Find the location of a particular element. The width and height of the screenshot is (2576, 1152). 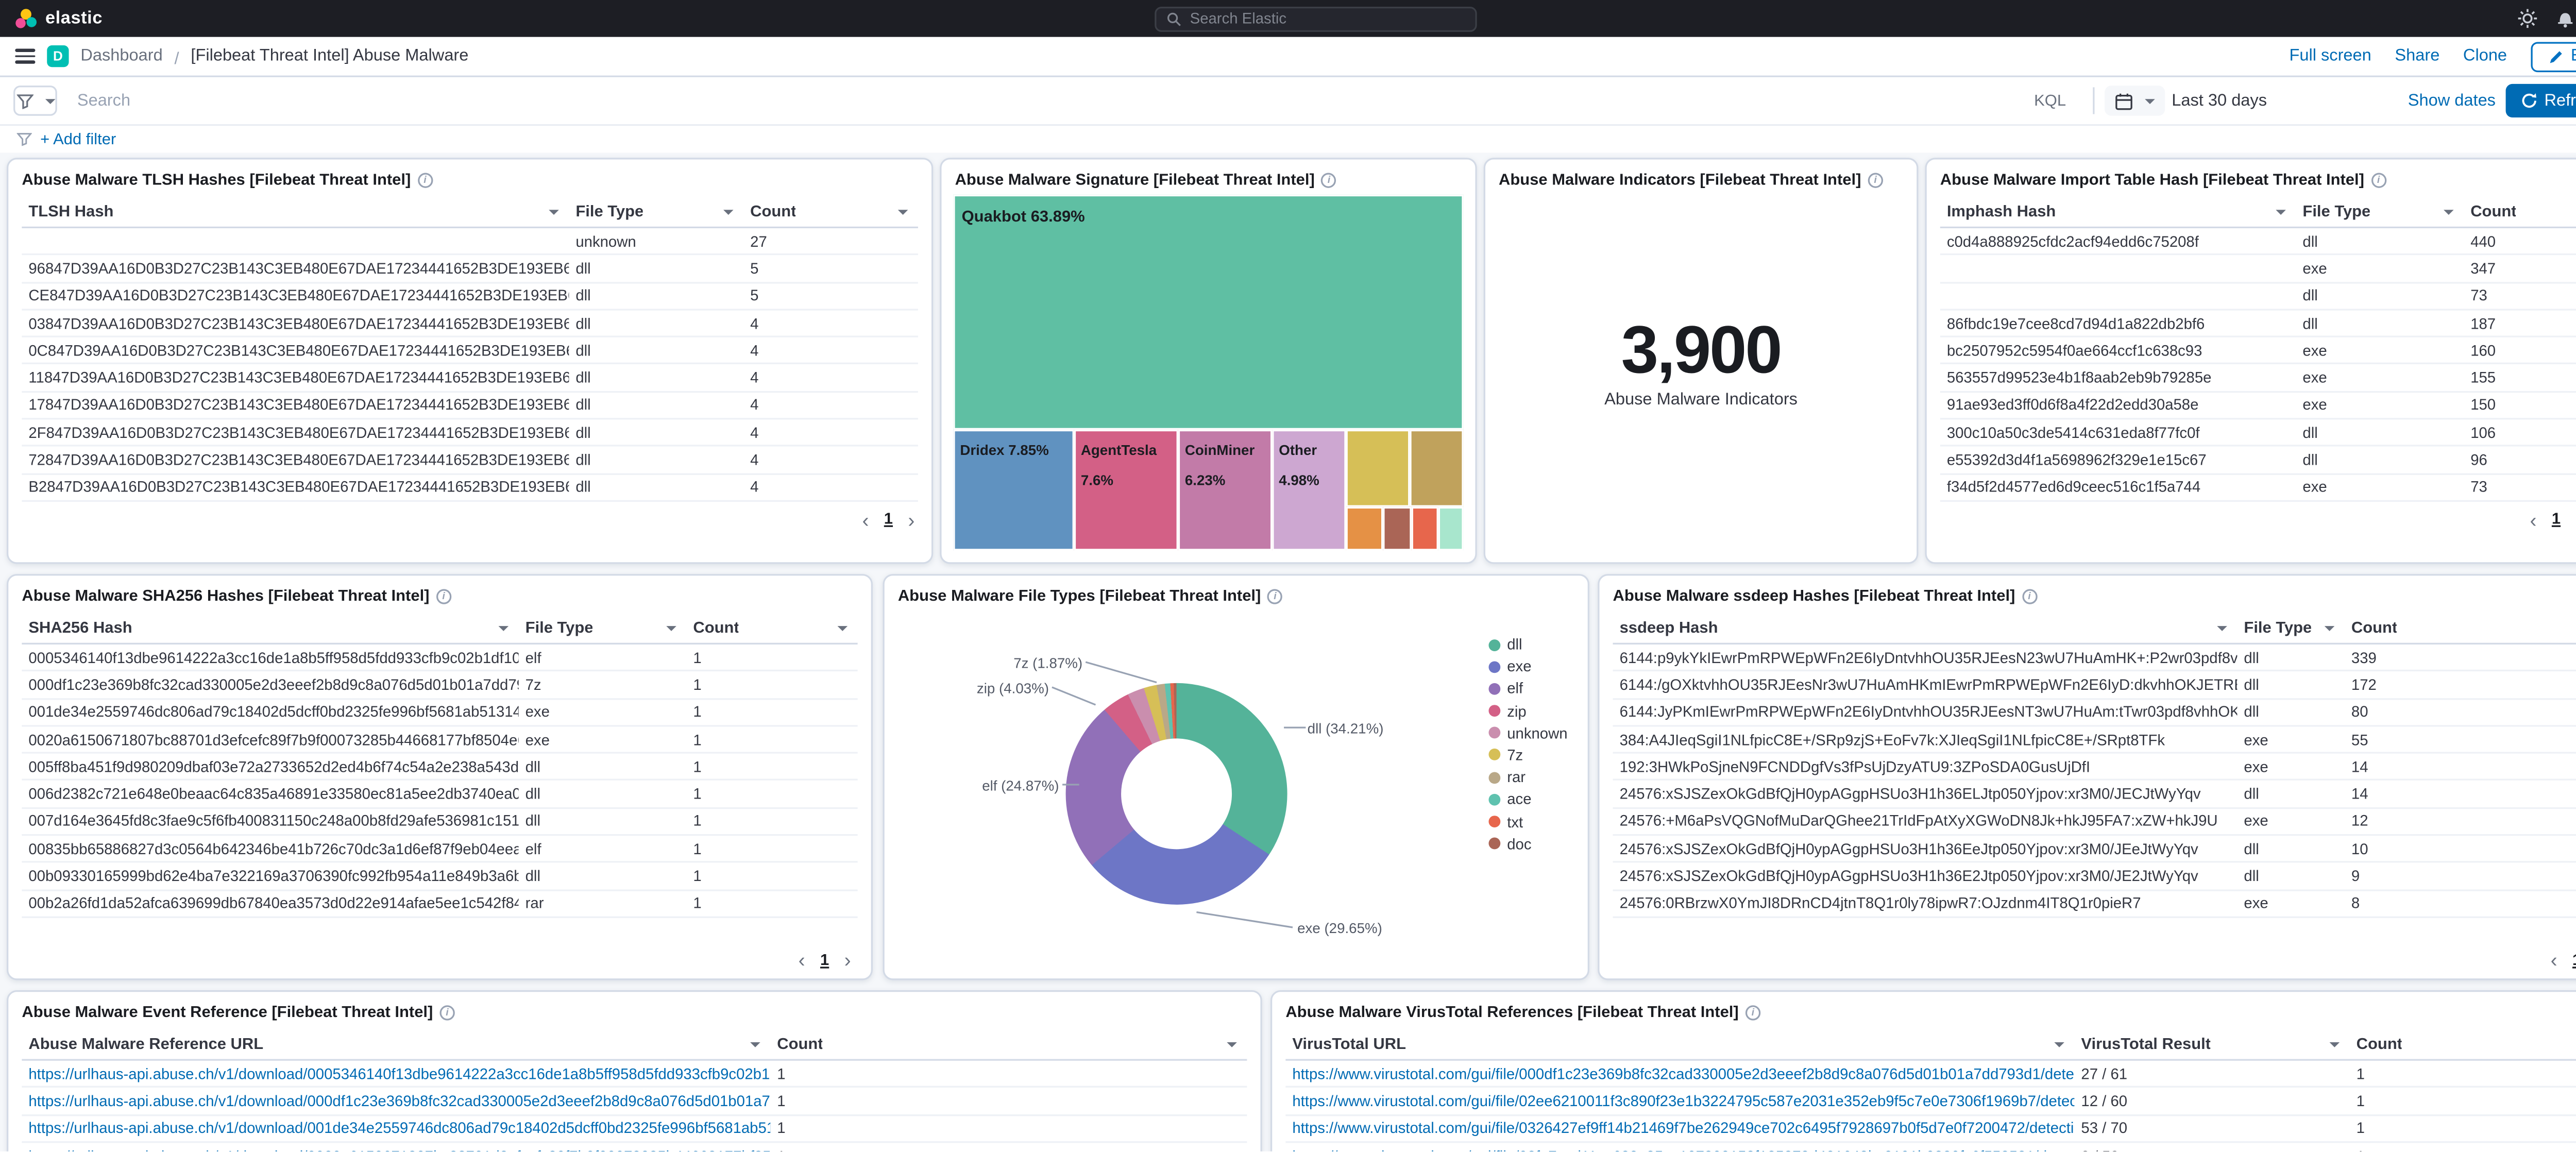

treemap-segment-orange is located at coordinates (1364, 529).